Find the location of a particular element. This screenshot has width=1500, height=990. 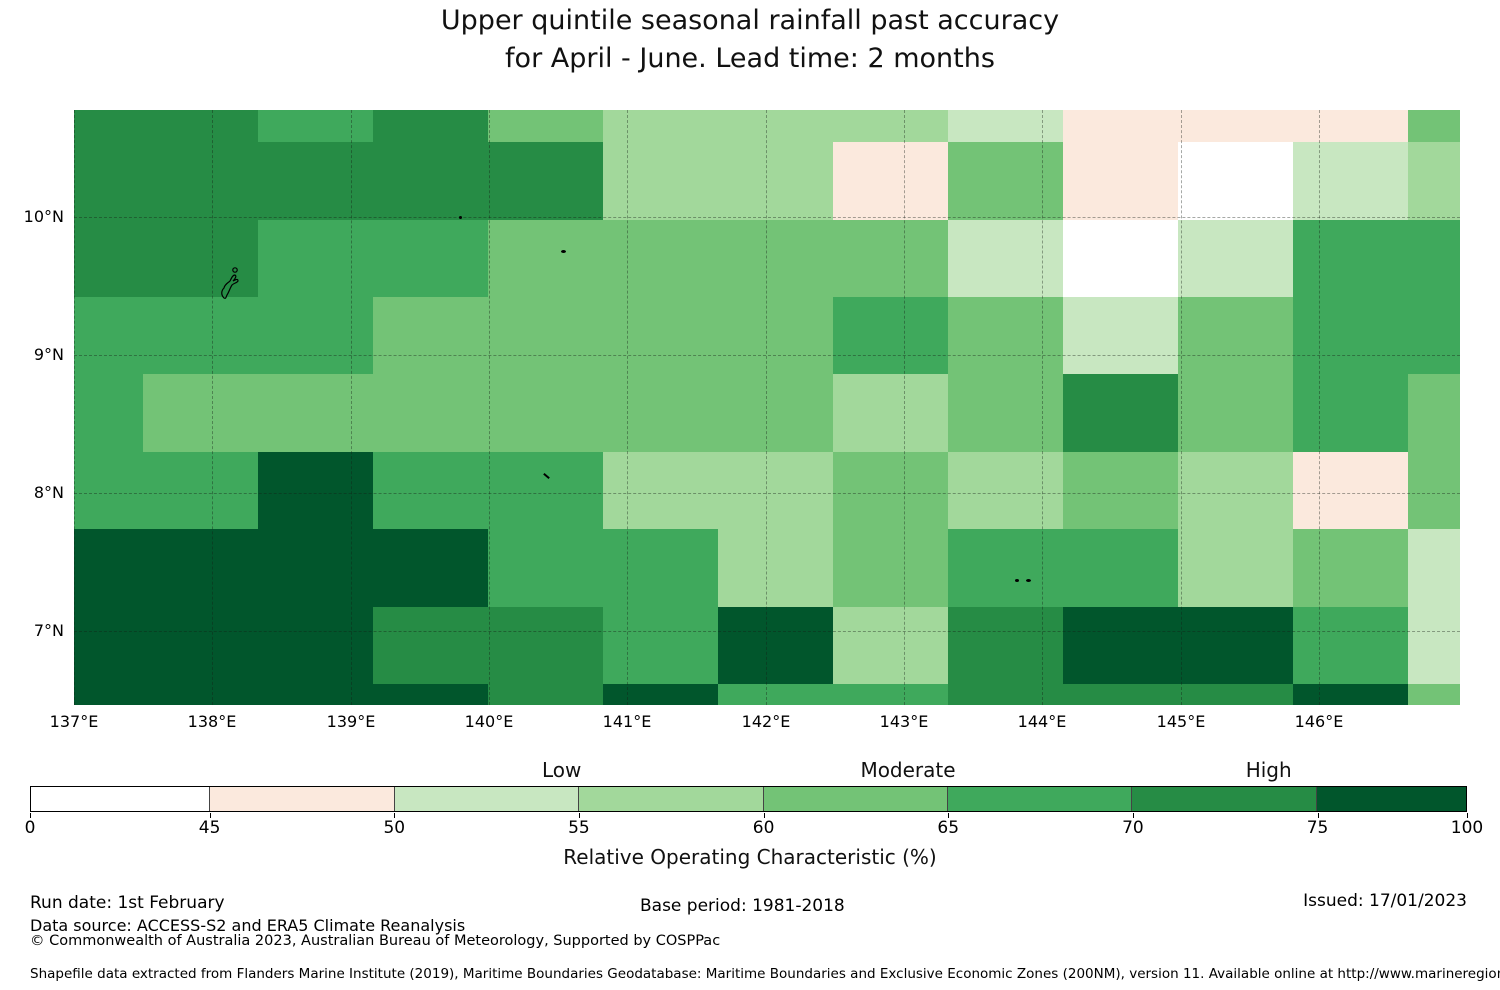

map-cell-r3-c10 is located at coordinates (1235, 335).